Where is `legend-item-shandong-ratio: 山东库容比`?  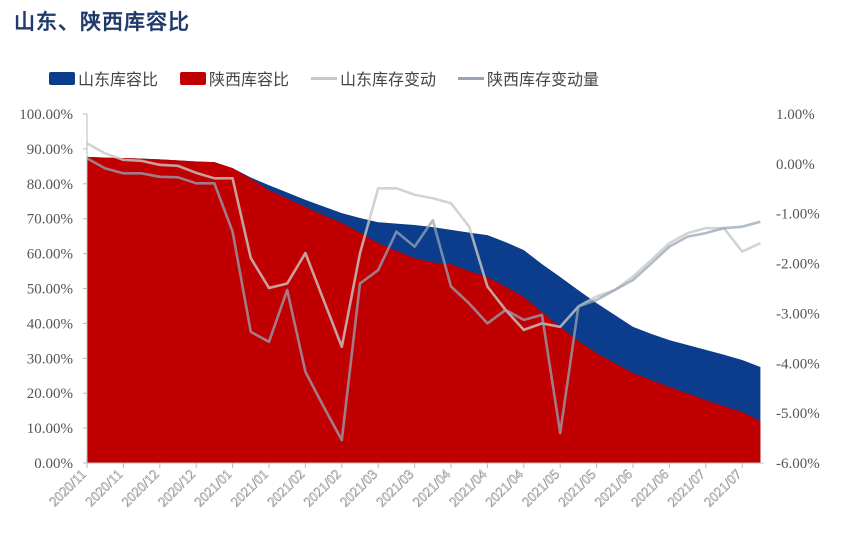
legend-item-shandong-ratio: 山东库容比 is located at coordinates (103, 78).